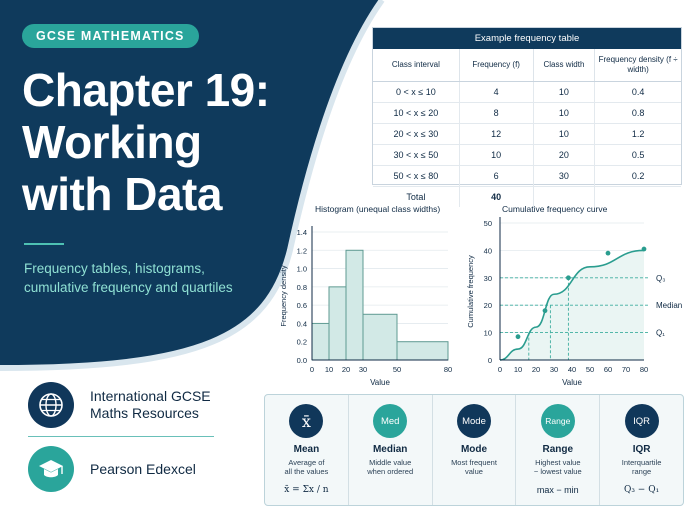 This screenshot has width=700, height=525. I want to click on table-cell: 30 < x ≤ 50, so click(416, 155).